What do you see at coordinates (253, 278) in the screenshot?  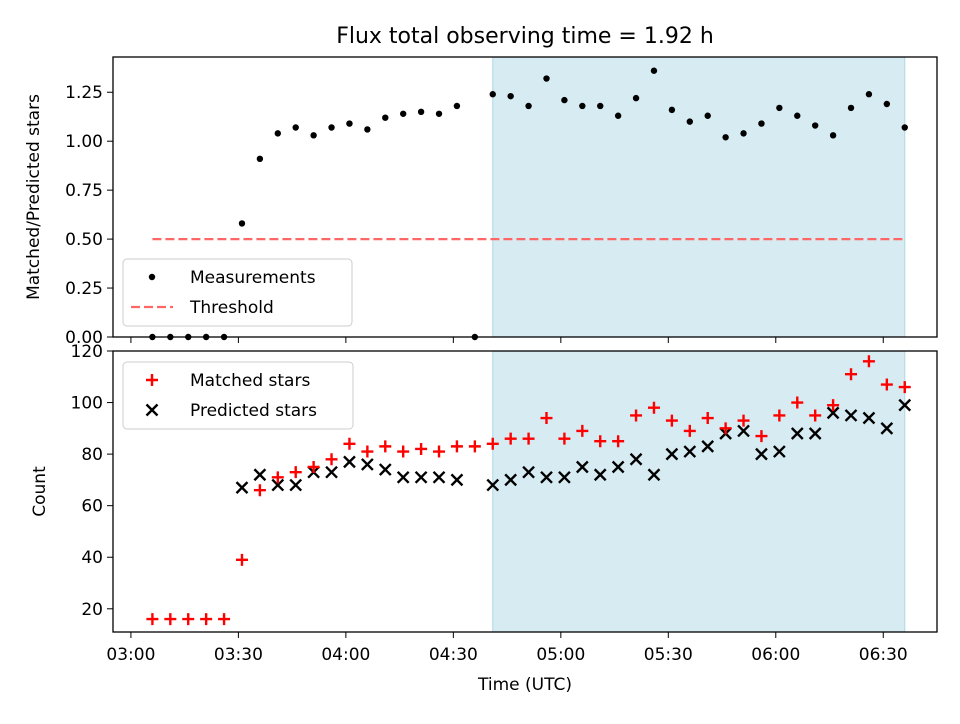 I see `legend-measurements-label: Measurements` at bounding box center [253, 278].